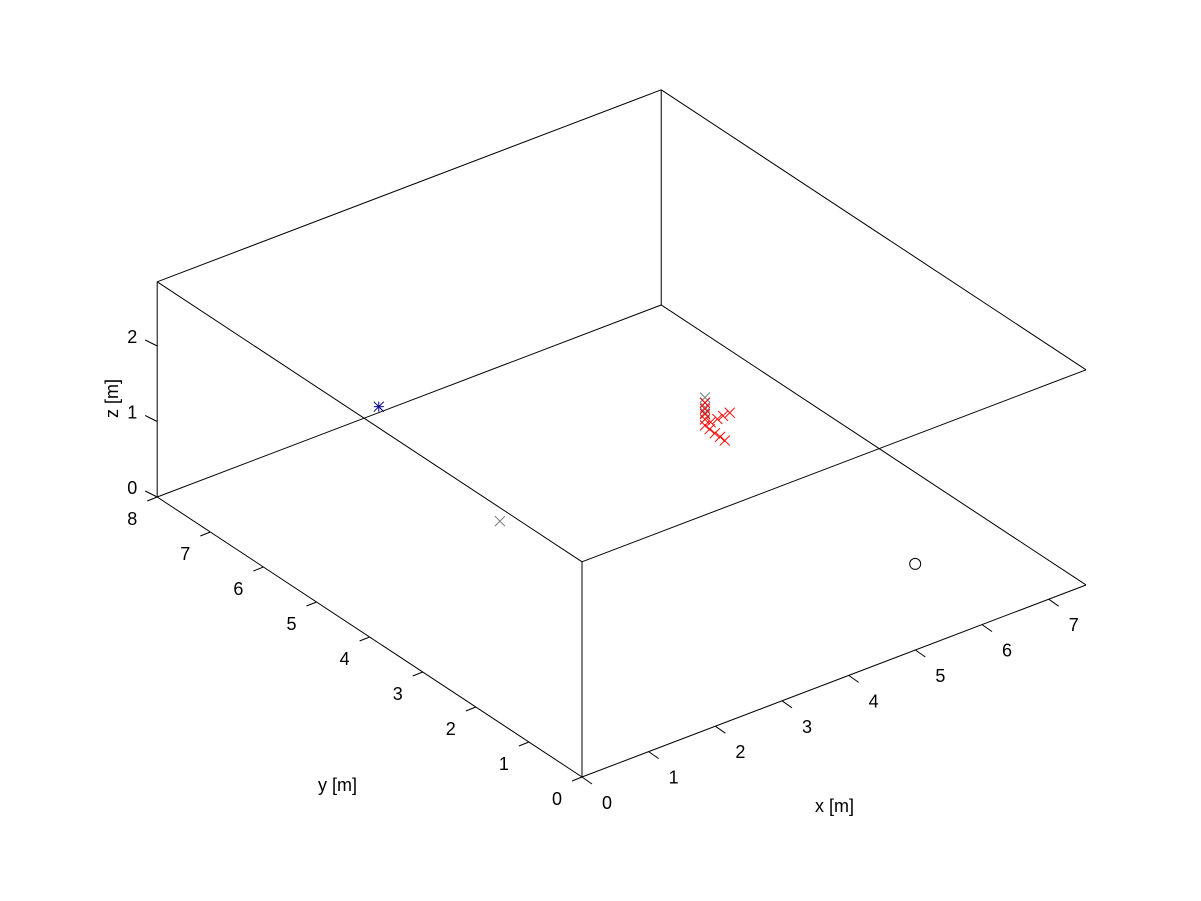 This screenshot has height=901, width=1201. I want to click on x-tick-label: 0, so click(607, 803).